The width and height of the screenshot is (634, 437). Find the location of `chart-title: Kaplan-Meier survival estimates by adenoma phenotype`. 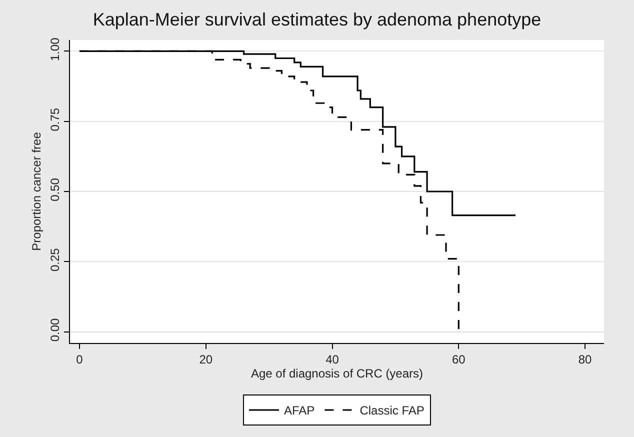

chart-title: Kaplan-Meier survival estimates by adenoma phenotype is located at coordinates (317, 20).